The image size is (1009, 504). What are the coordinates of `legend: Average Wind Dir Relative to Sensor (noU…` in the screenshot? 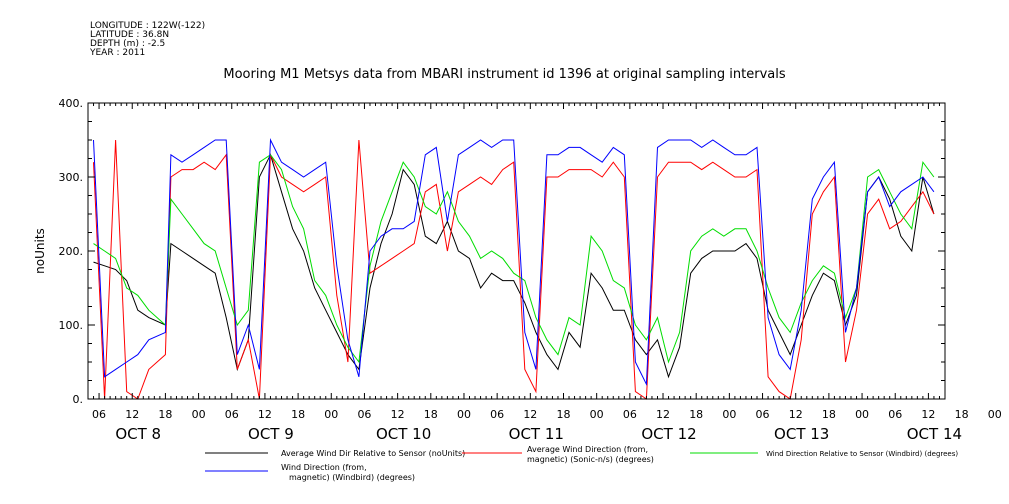 It's located at (581, 463).